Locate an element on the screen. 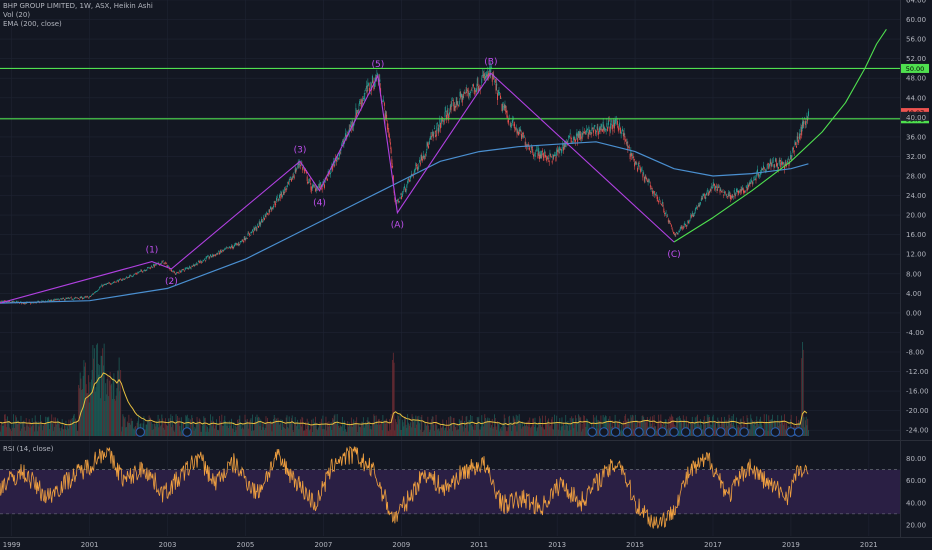  price-tag-bg is located at coordinates (915, 116).